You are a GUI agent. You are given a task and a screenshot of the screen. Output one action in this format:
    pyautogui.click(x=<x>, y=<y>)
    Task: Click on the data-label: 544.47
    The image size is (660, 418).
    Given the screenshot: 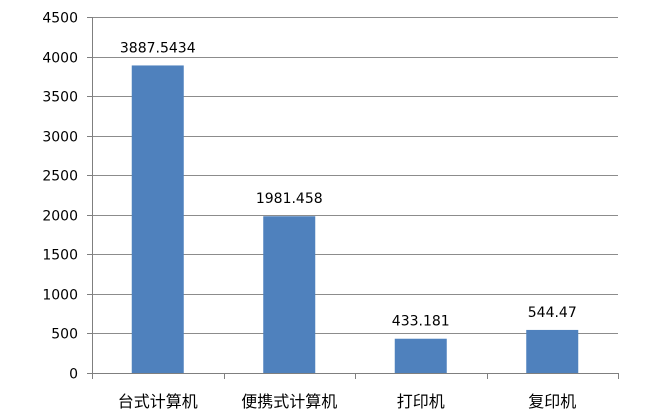 What is the action you would take?
    pyautogui.click(x=552, y=313)
    